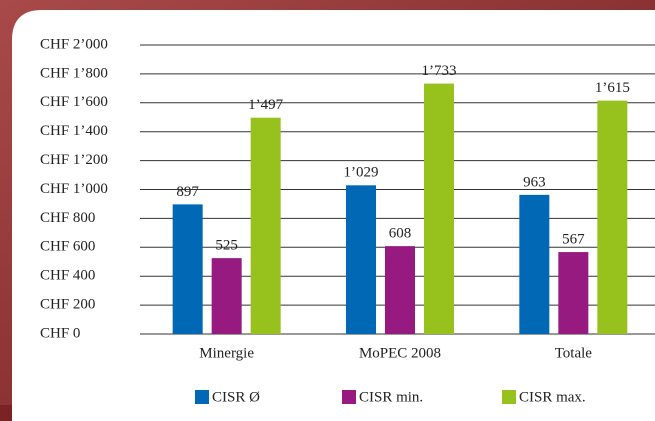  What do you see at coordinates (361, 173) in the screenshot?
I see `value-label: 1’029` at bounding box center [361, 173].